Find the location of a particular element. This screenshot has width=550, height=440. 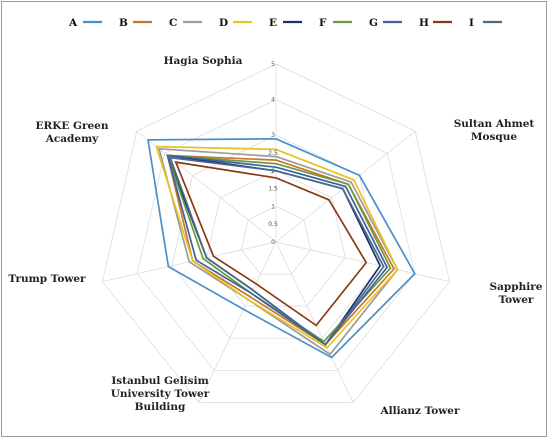

radial-tick-label: 0.5 is located at coordinates (273, 224).